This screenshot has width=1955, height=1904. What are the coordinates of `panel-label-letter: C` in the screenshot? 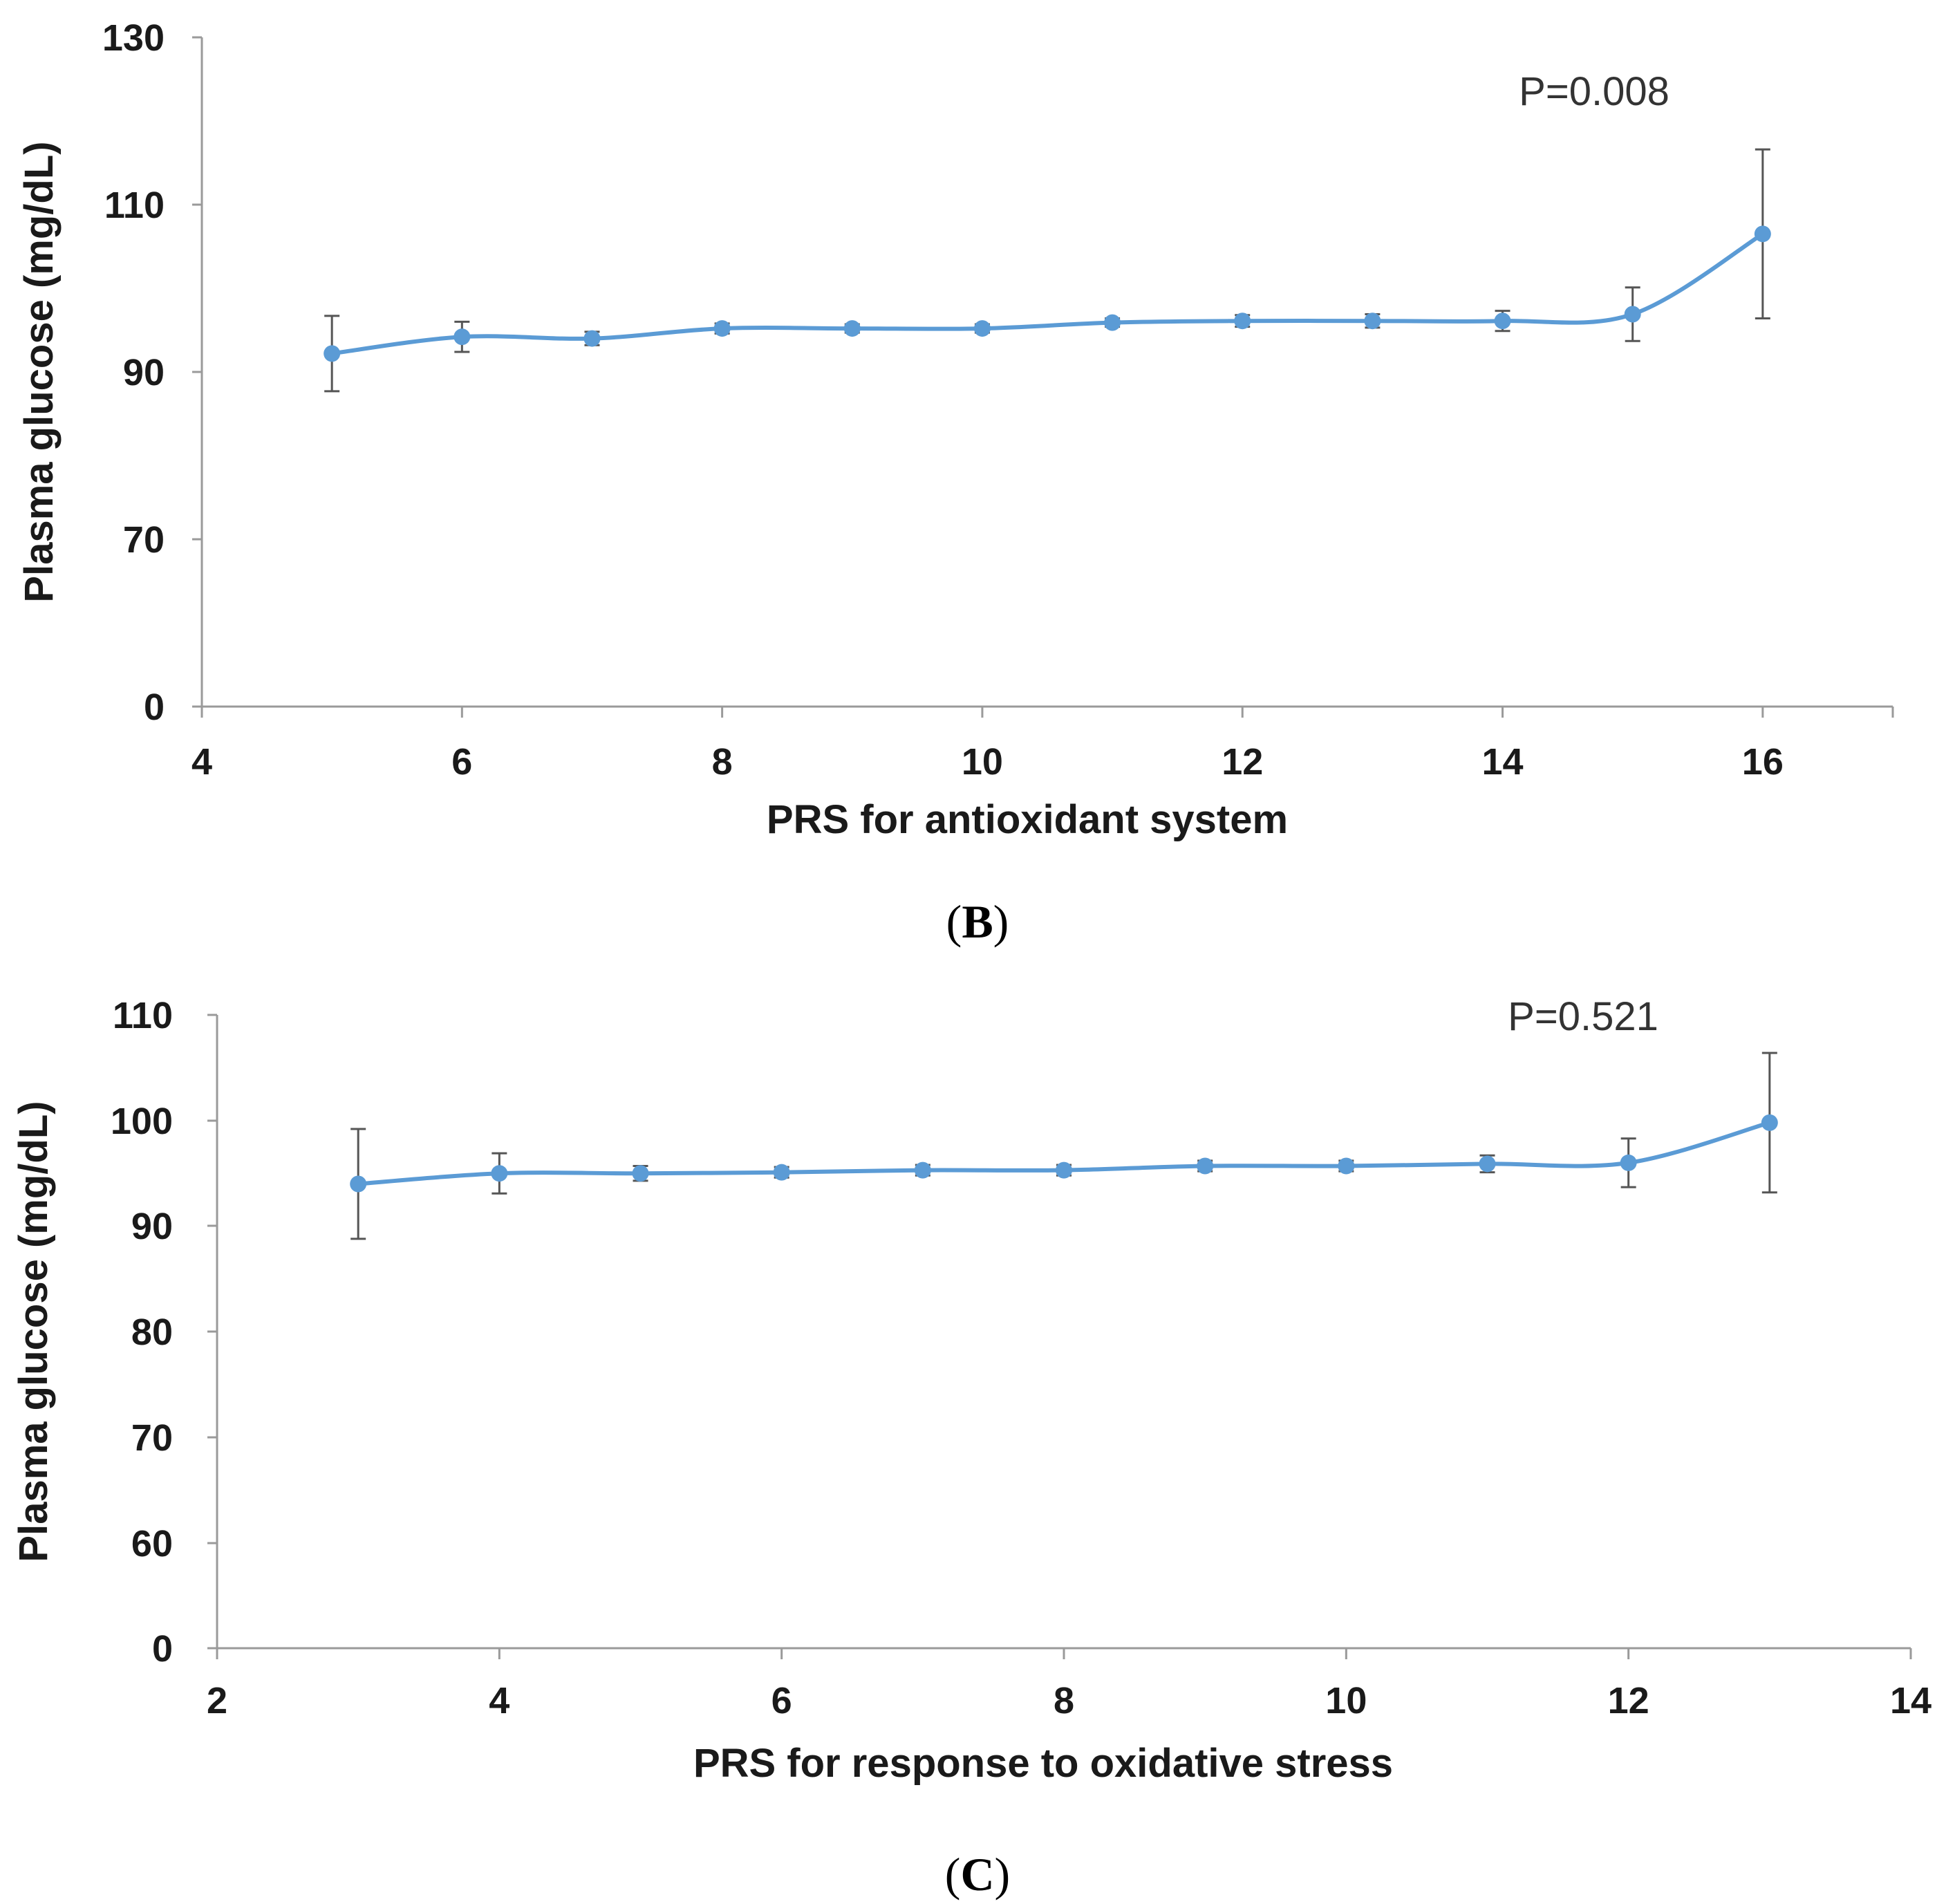 It's located at (977, 1874).